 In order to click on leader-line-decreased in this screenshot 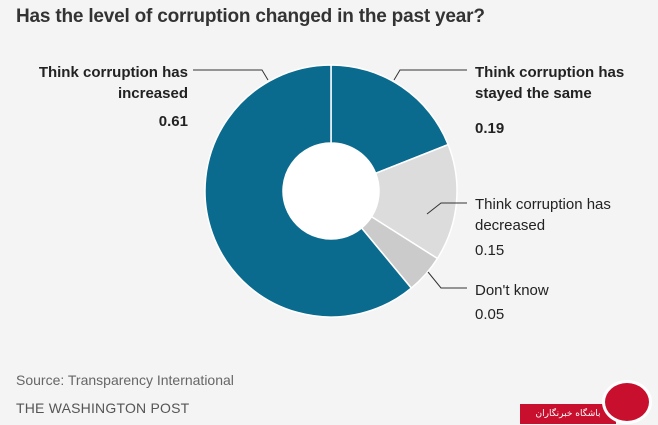, I will do `click(446, 208)`.